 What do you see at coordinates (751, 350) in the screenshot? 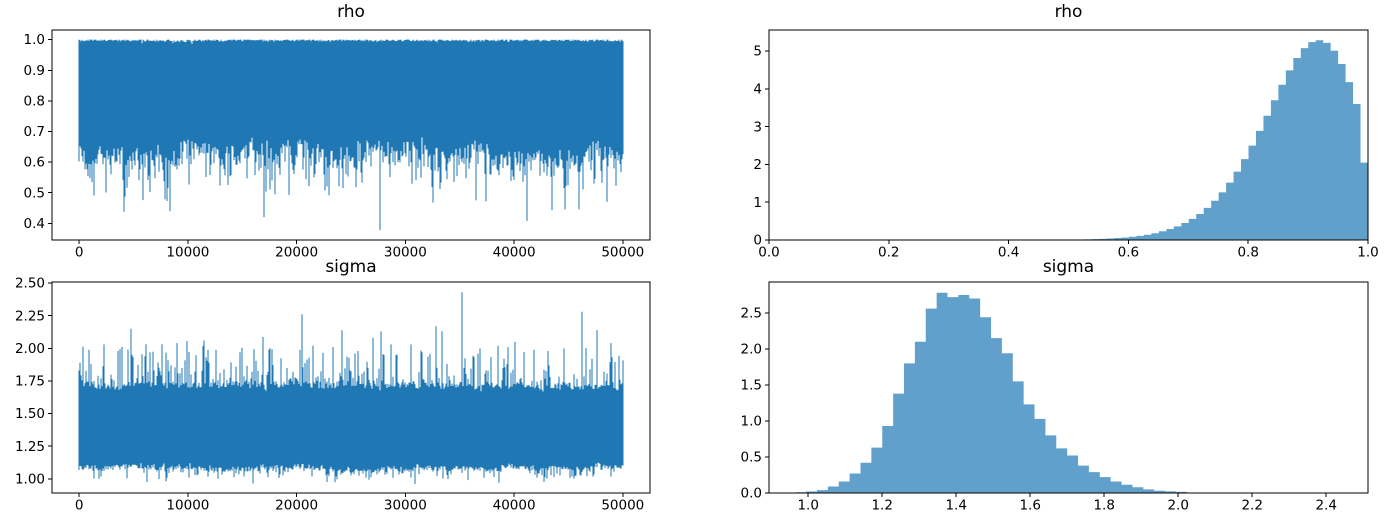
I see `y-tick-label: 2.0` at bounding box center [751, 350].